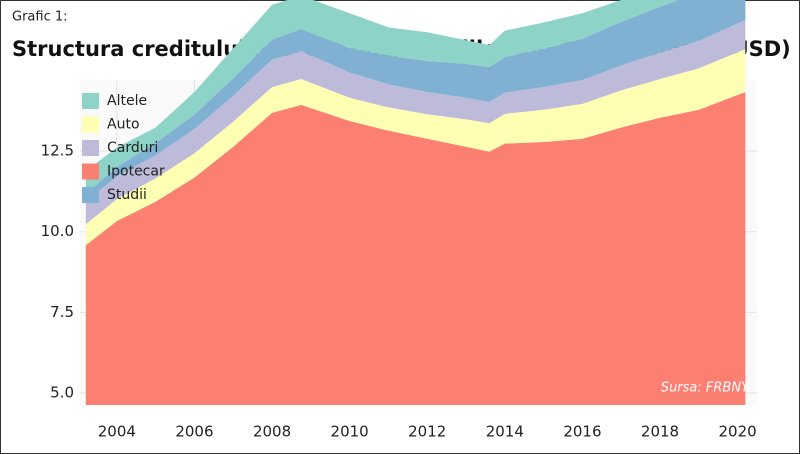 The width and height of the screenshot is (800, 454). I want to click on annotation: Sursa: FRBNY, so click(705, 388).